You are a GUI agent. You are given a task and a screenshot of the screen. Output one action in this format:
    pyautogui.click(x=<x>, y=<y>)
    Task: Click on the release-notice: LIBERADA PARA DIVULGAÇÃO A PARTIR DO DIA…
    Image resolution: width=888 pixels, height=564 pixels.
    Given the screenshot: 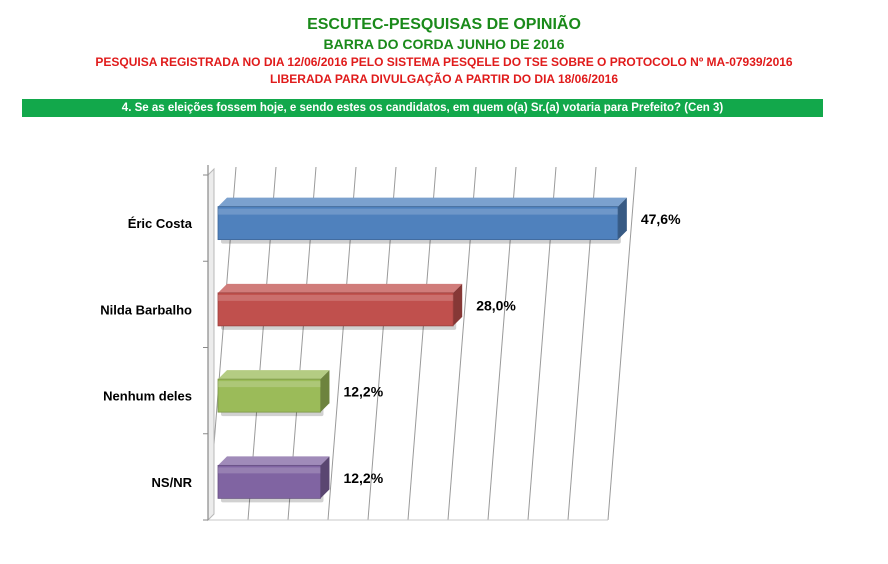 What is the action you would take?
    pyautogui.click(x=444, y=79)
    